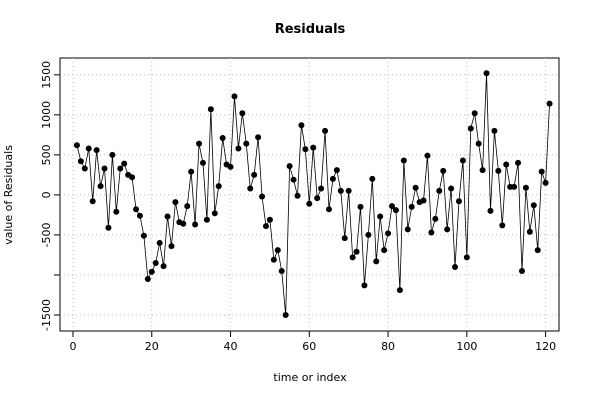 Image resolution: width=599 pixels, height=404 pixels. What do you see at coordinates (46, 154) in the screenshot?
I see `y-tick-label: 500` at bounding box center [46, 154].